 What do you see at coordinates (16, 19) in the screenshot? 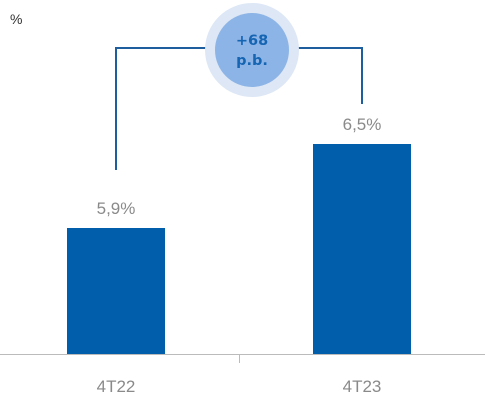
I see `unit-label: %` at bounding box center [16, 19].